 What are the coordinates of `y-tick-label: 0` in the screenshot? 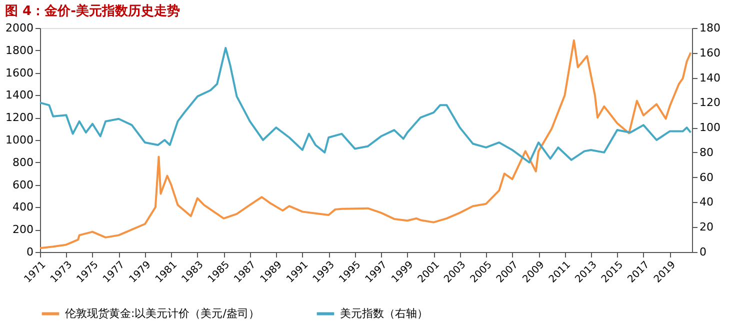 It's located at (30, 252).